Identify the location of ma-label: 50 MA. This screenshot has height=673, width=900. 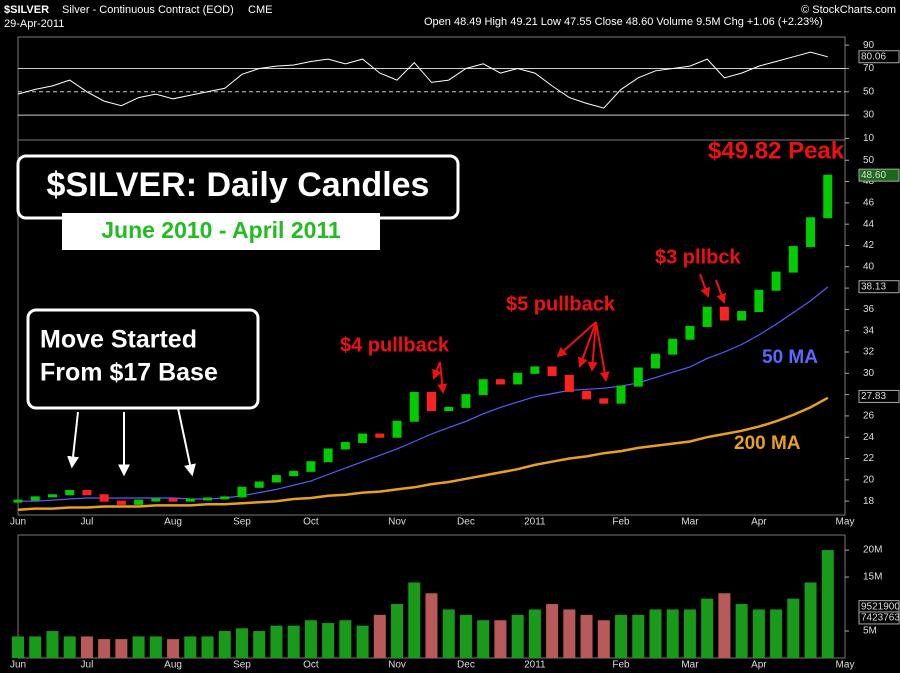
(790, 357).